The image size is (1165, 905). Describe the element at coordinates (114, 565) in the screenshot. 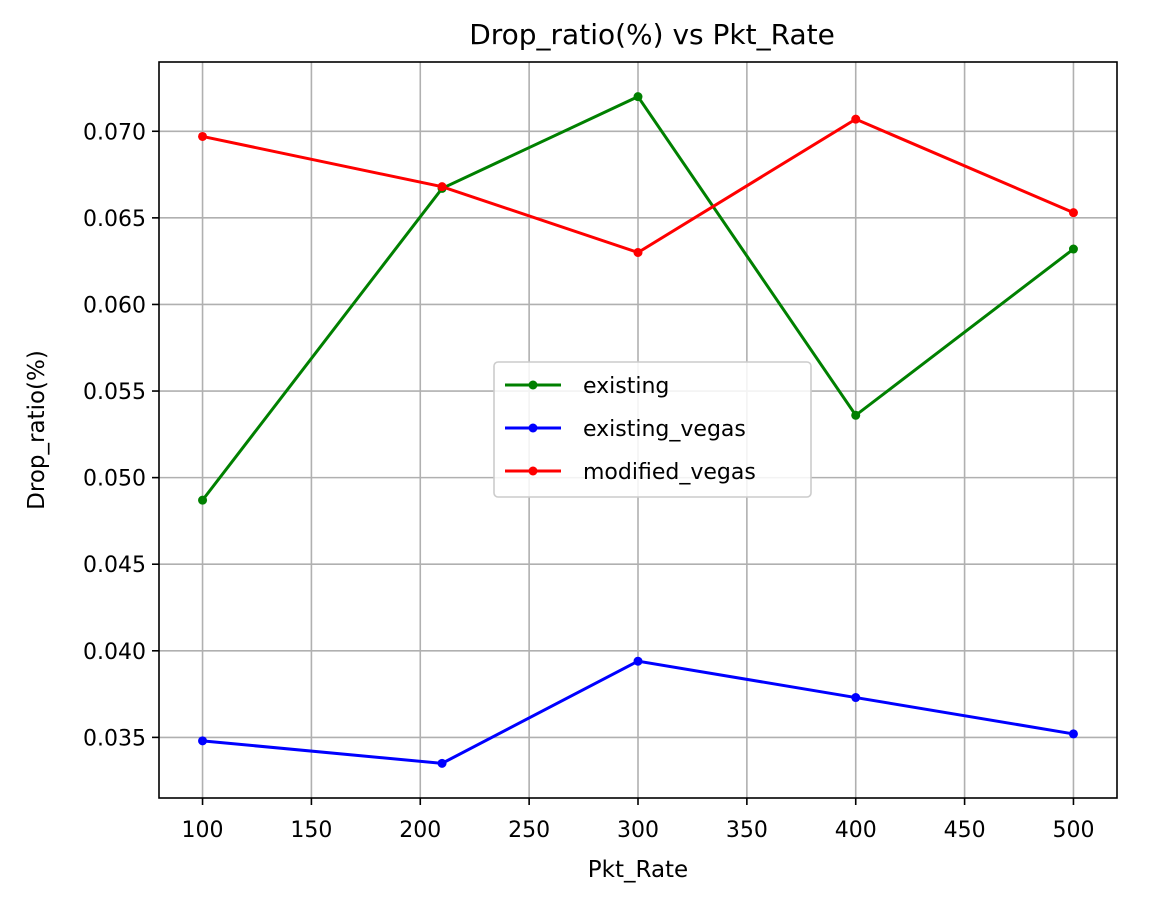

I see `y-tick-label: 0.045` at that location.